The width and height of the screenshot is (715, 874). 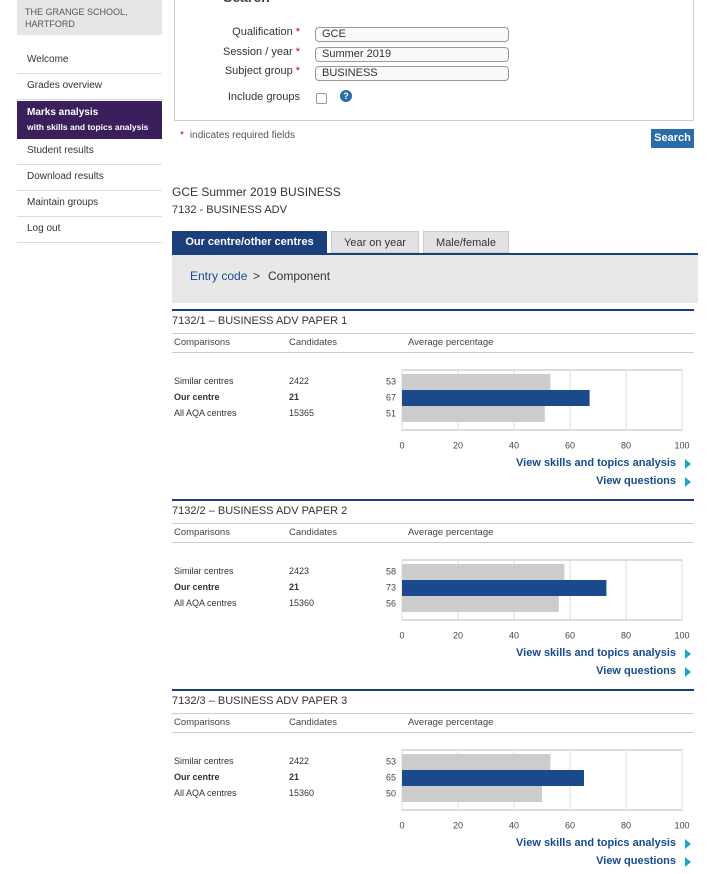 What do you see at coordinates (299, 381) in the screenshot?
I see `row-candidates: 2422` at bounding box center [299, 381].